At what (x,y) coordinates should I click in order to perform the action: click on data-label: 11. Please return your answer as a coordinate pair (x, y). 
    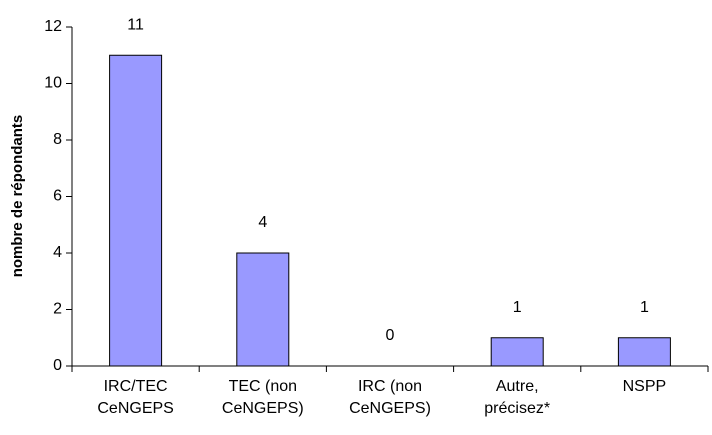
    Looking at the image, I should click on (135, 24).